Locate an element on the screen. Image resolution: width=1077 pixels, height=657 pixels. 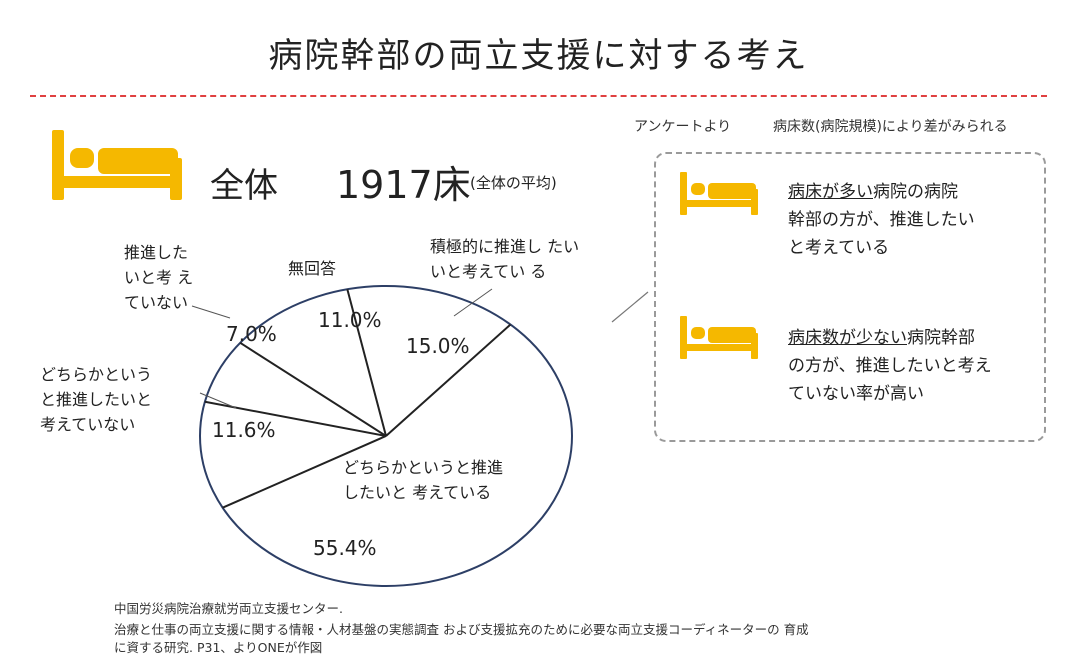
divider-line is located at coordinates (538, 96).